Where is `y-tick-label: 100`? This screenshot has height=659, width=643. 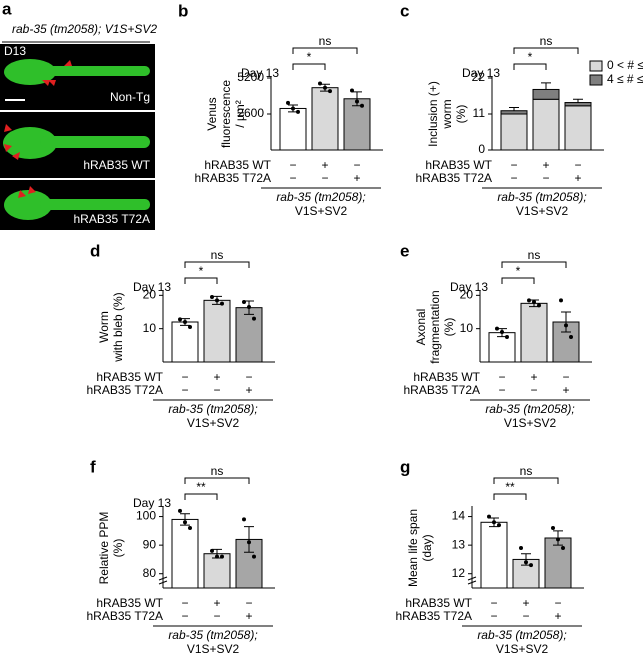
y-tick-label: 100 is located at coordinates (146, 516).